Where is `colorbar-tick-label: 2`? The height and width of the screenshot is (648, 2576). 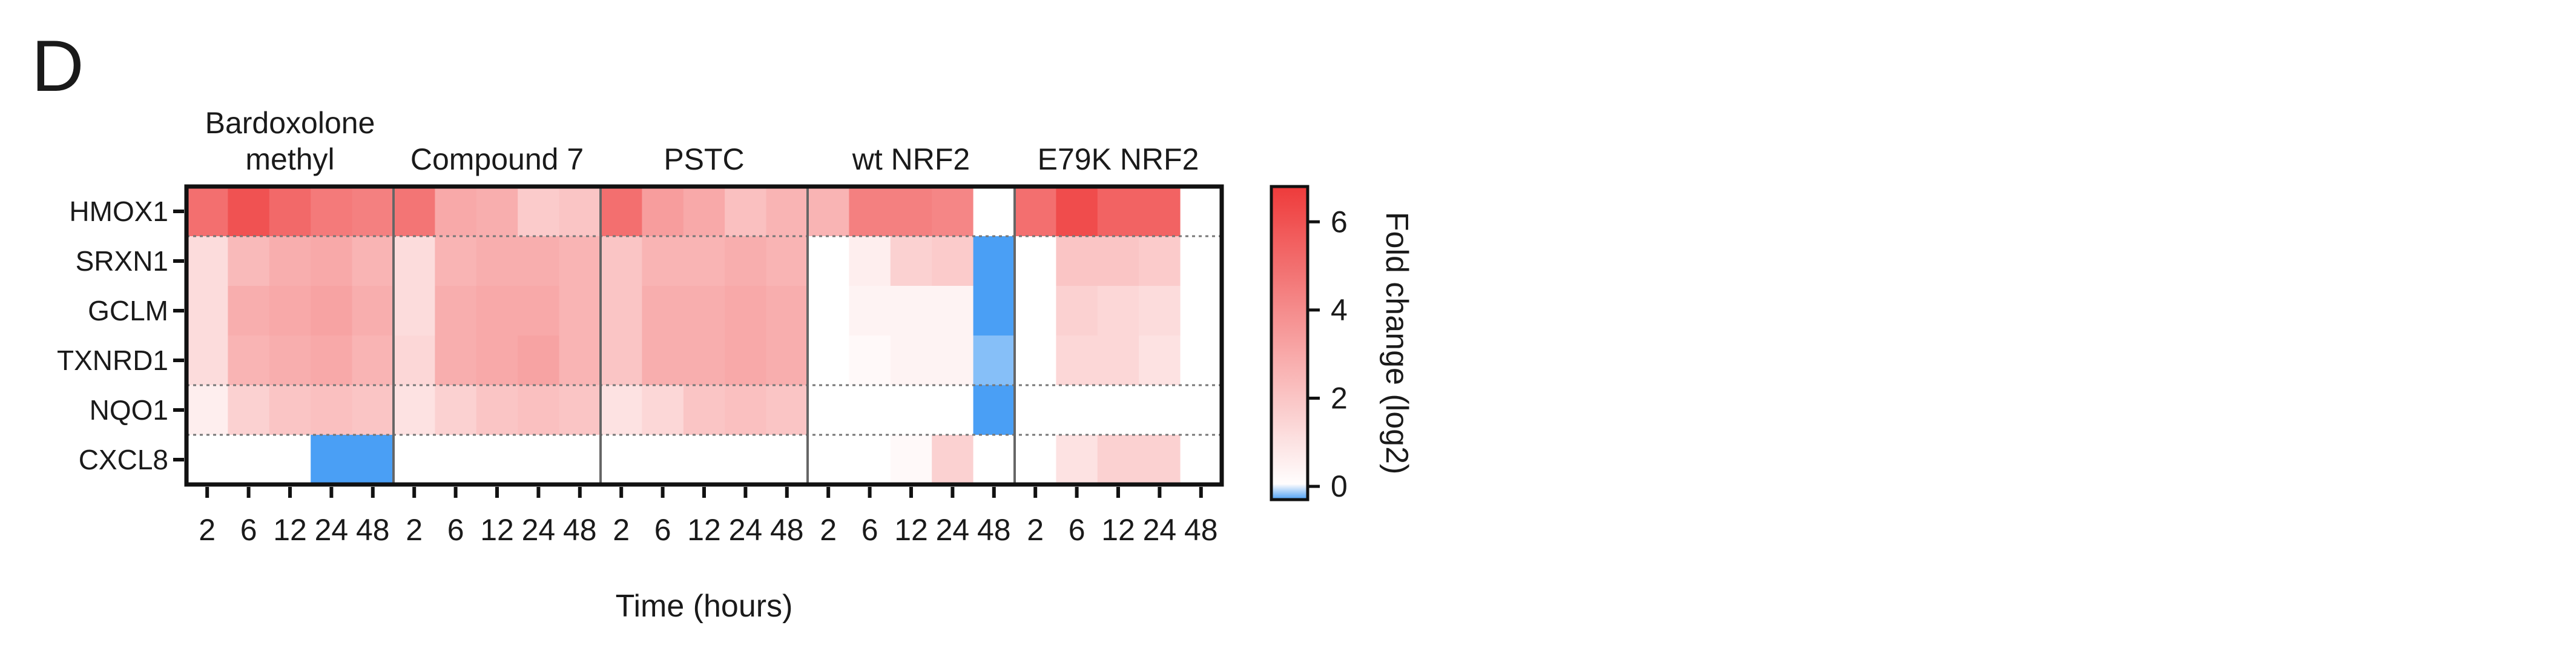 colorbar-tick-label: 2 is located at coordinates (1339, 399).